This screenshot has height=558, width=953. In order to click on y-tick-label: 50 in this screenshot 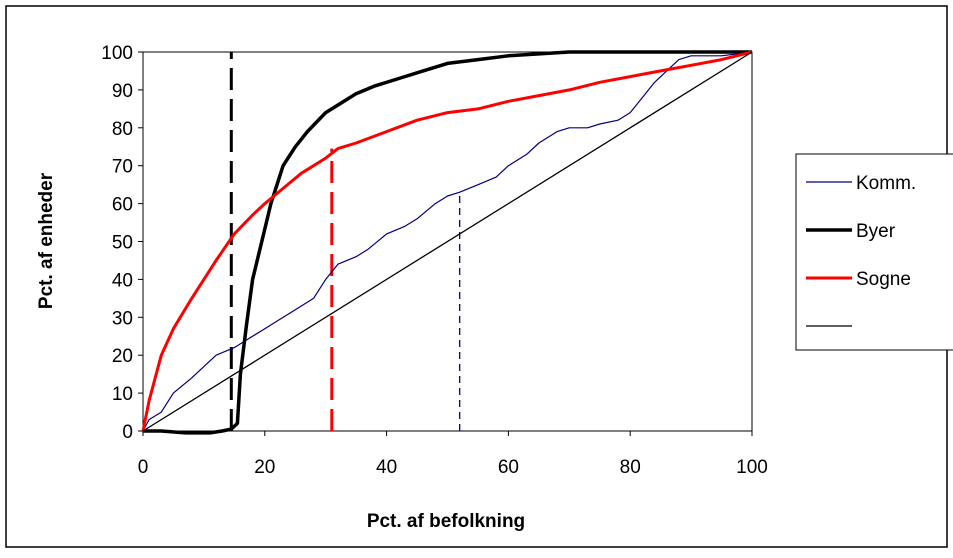, I will do `click(122, 243)`.